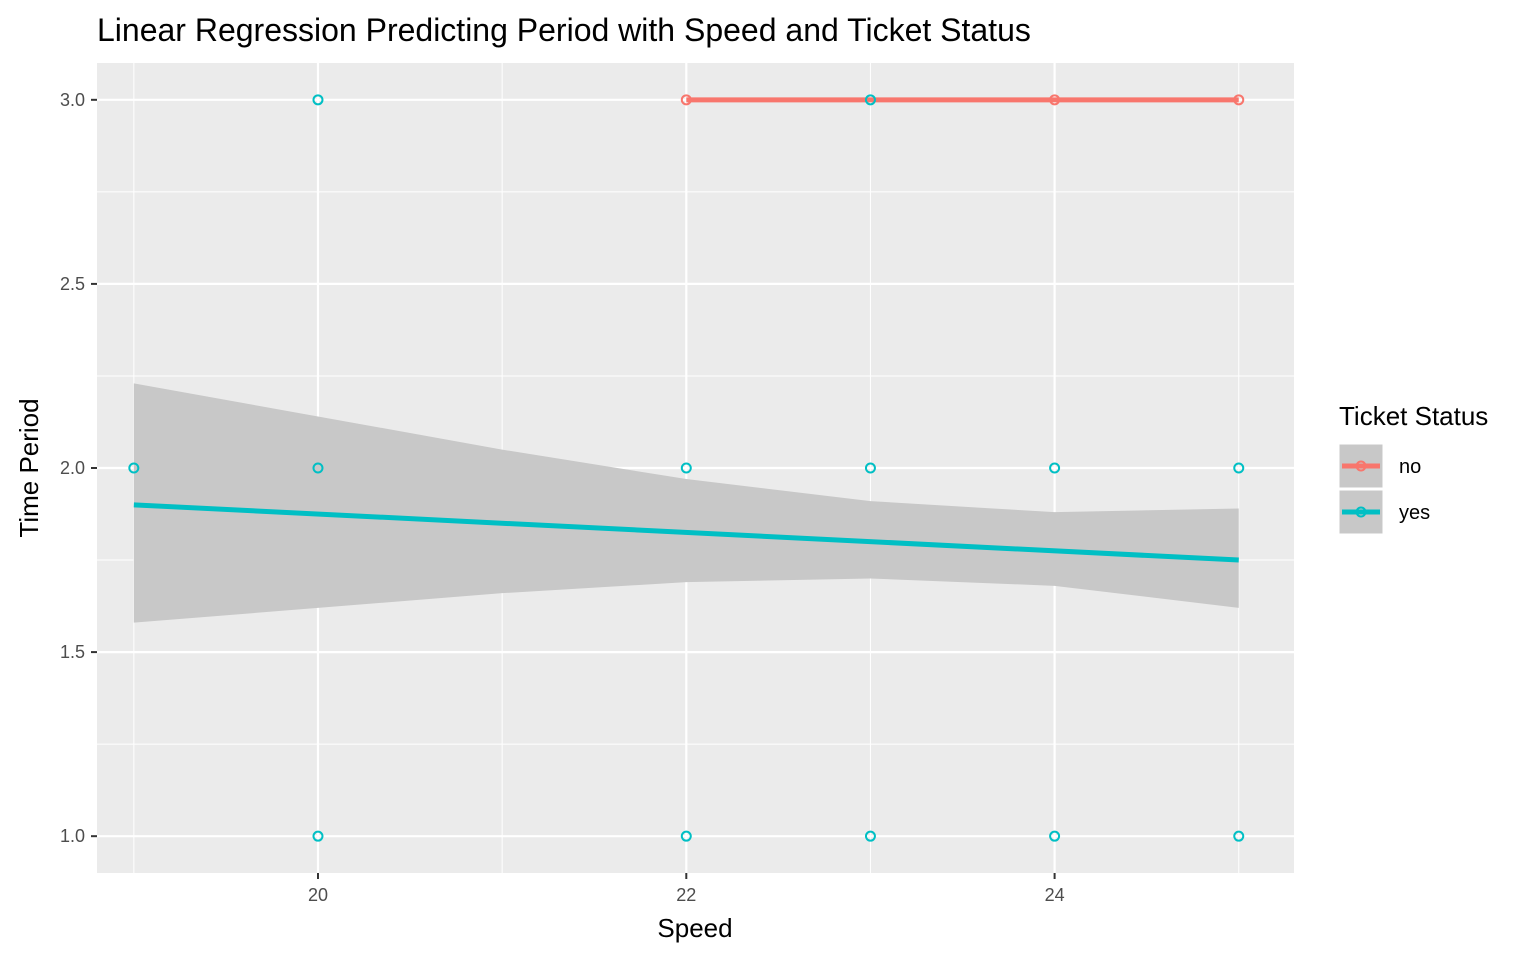  What do you see at coordinates (29, 467) in the screenshot?
I see `y-axis-title: Time Period` at bounding box center [29, 467].